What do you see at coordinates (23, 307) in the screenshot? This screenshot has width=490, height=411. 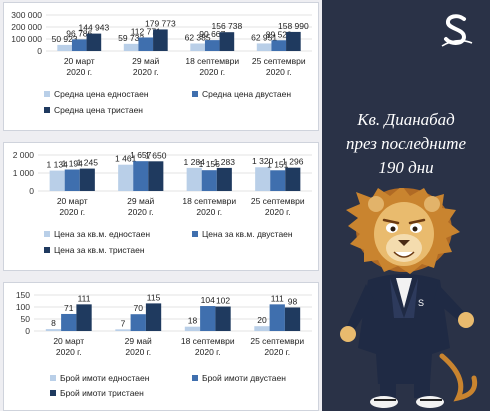 I see `y-tick-label: 100` at bounding box center [23, 307].